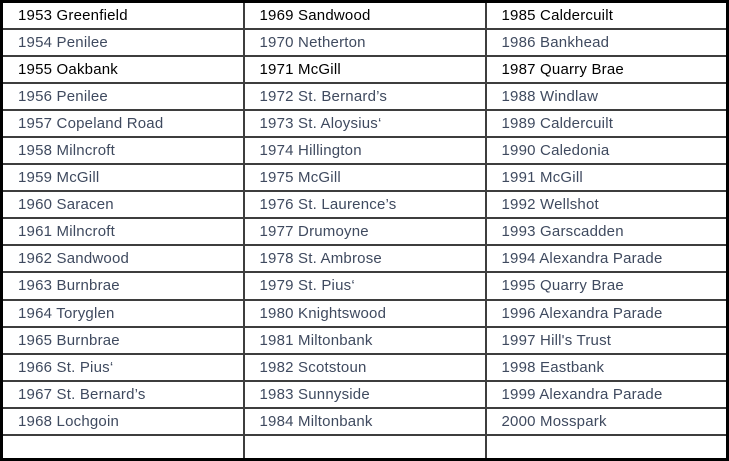  I want to click on year-name-cell: 1971 McGill, so click(364, 70).